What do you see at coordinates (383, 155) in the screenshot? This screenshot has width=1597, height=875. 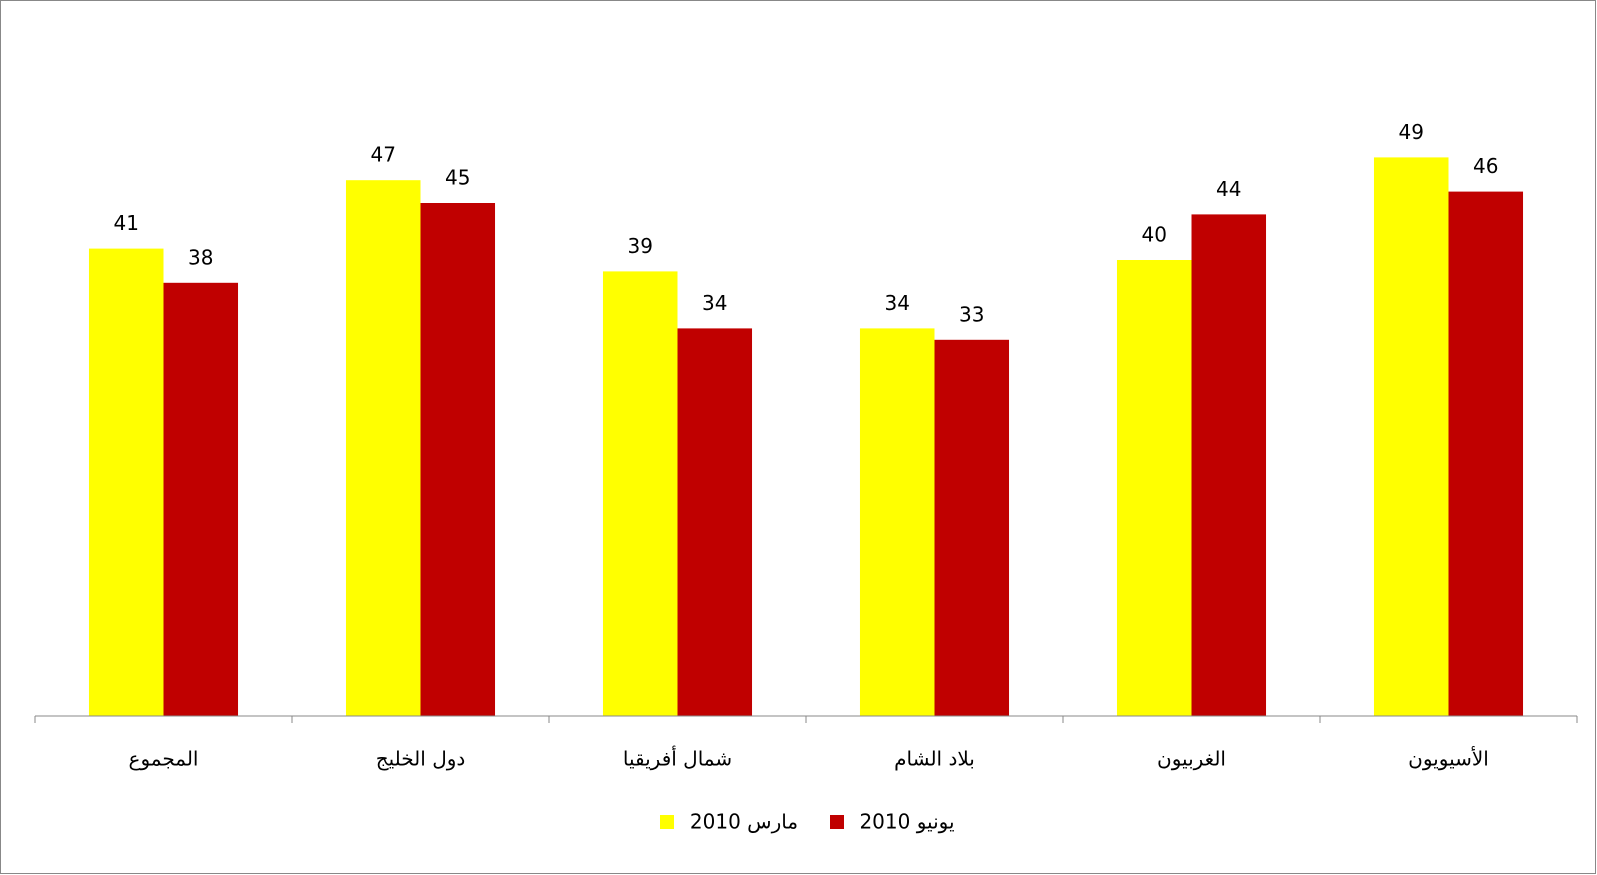 I see `data-label: 47` at bounding box center [383, 155].